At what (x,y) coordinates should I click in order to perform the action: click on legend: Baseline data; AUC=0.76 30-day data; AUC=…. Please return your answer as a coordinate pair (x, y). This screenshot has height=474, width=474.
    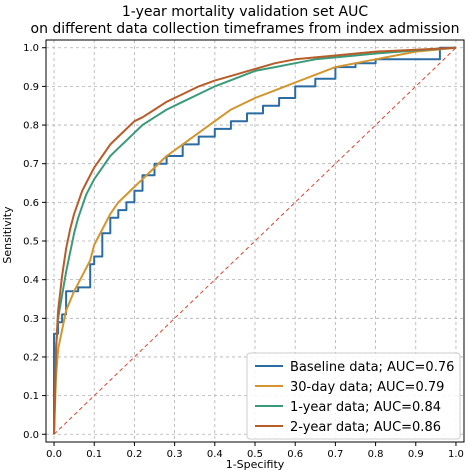
    Looking at the image, I should click on (353, 396).